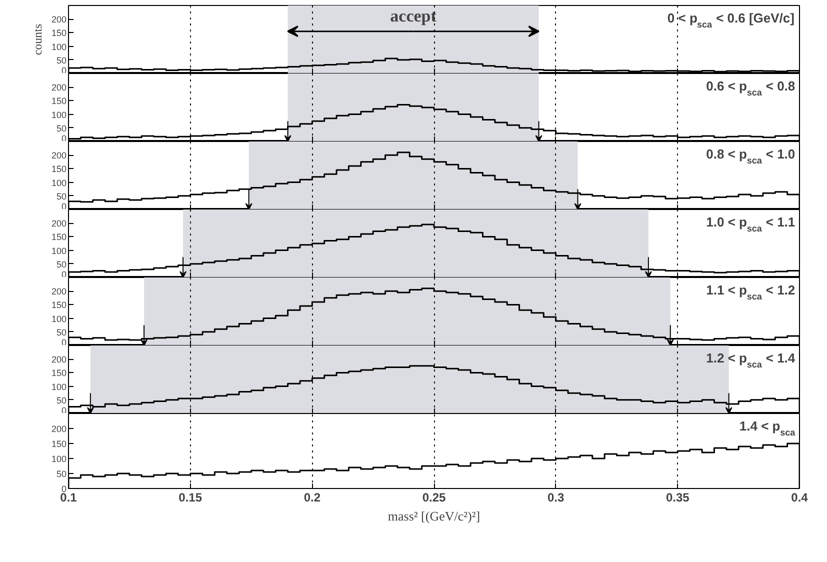 This screenshot has height=562, width=827. I want to click on x-tick-label: 0.3, so click(555, 497).